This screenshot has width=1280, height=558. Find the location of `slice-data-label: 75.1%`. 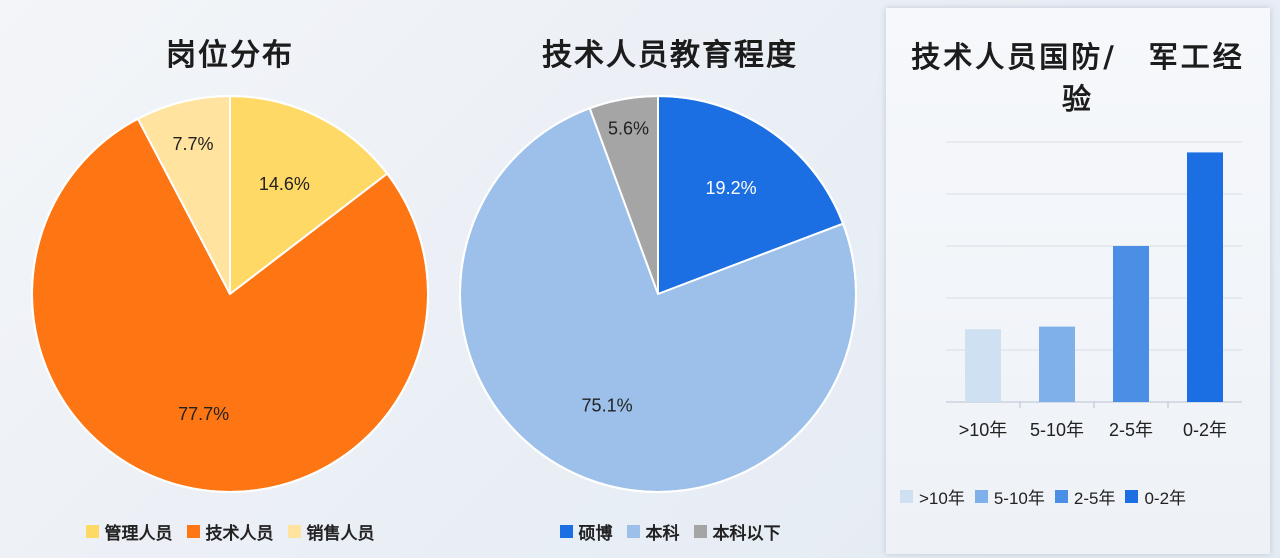

slice-data-label: 75.1% is located at coordinates (607, 406).